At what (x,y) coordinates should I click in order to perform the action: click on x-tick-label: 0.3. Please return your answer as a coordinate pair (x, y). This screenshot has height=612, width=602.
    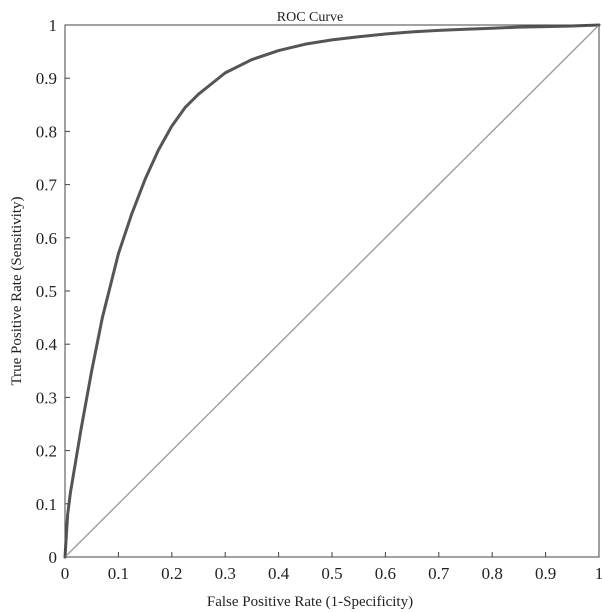
    Looking at the image, I should click on (225, 573).